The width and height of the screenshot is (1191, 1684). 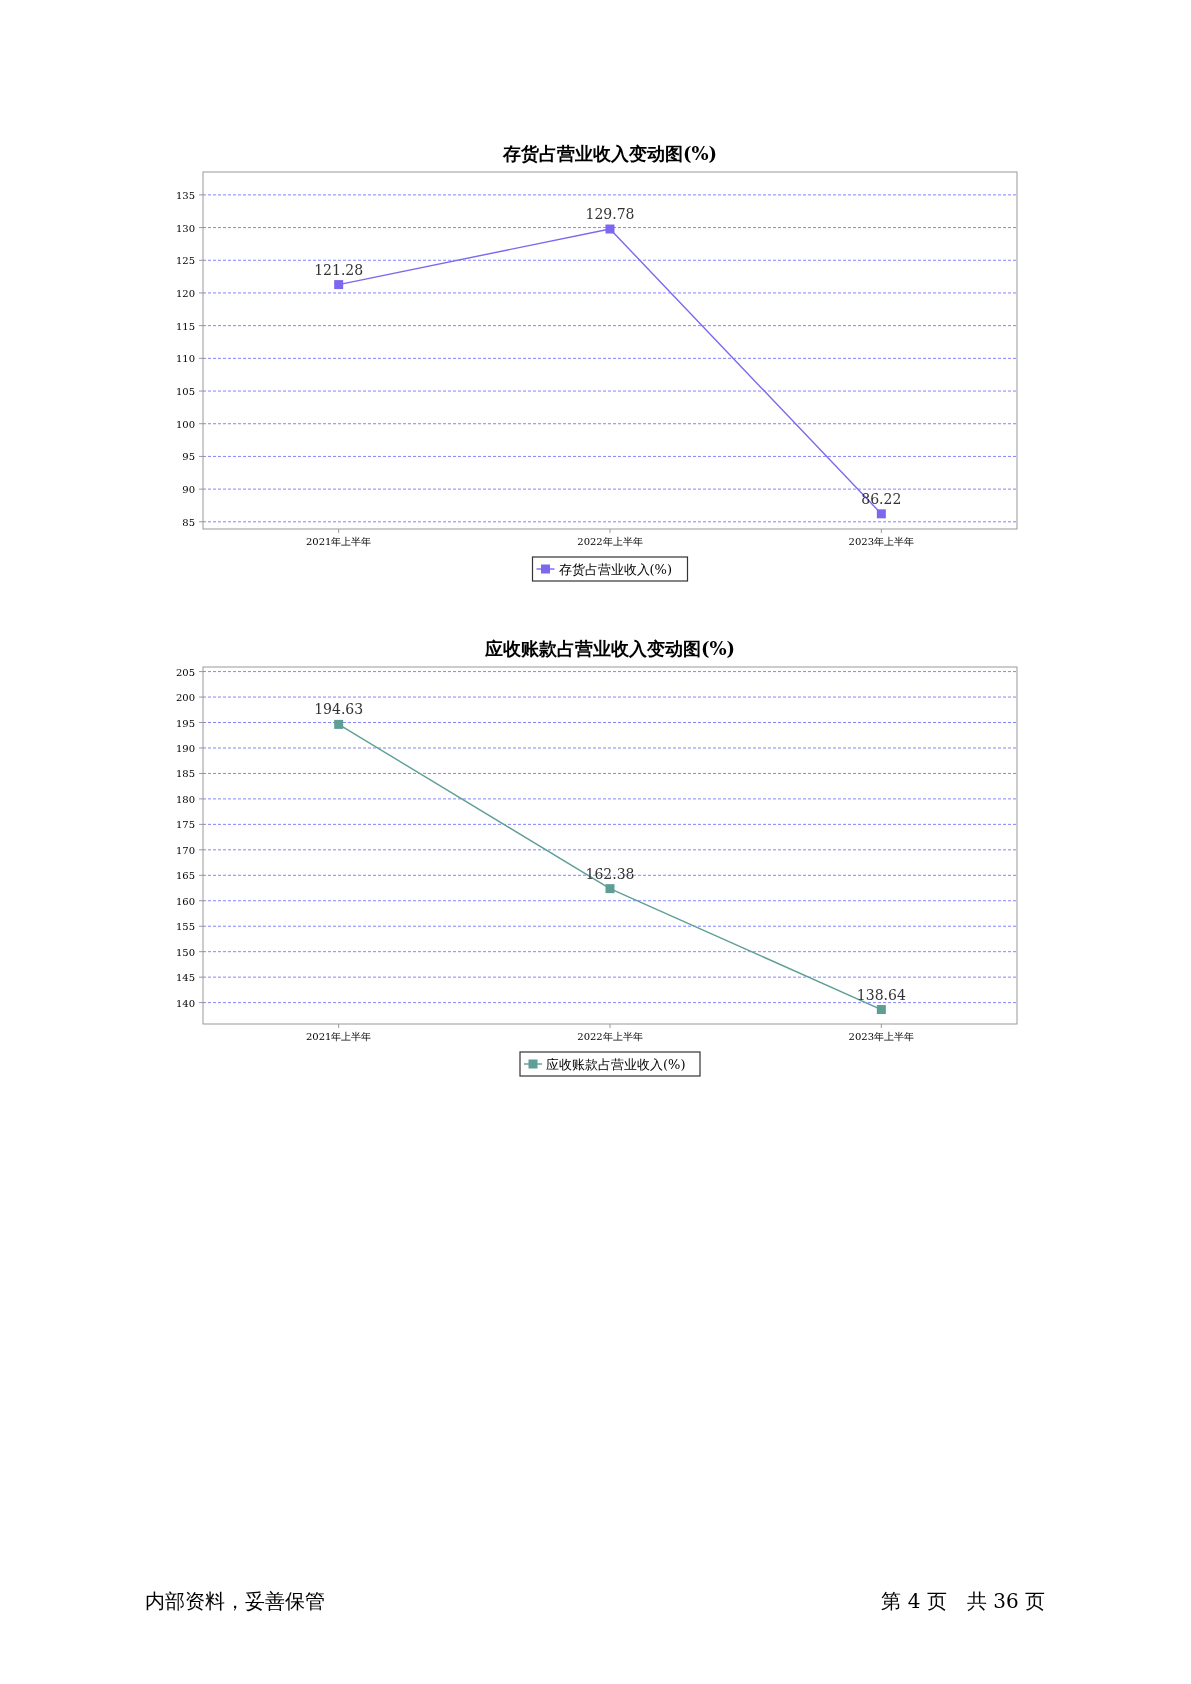 I want to click on y-tick-label: 155, so click(x=185, y=927).